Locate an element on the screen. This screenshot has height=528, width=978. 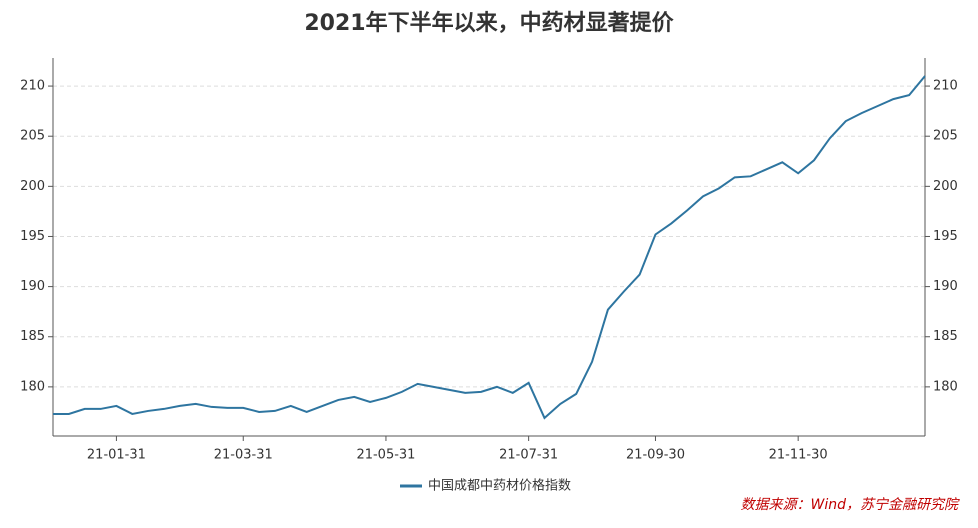
y-tick-label: 195 is located at coordinates (32, 236).